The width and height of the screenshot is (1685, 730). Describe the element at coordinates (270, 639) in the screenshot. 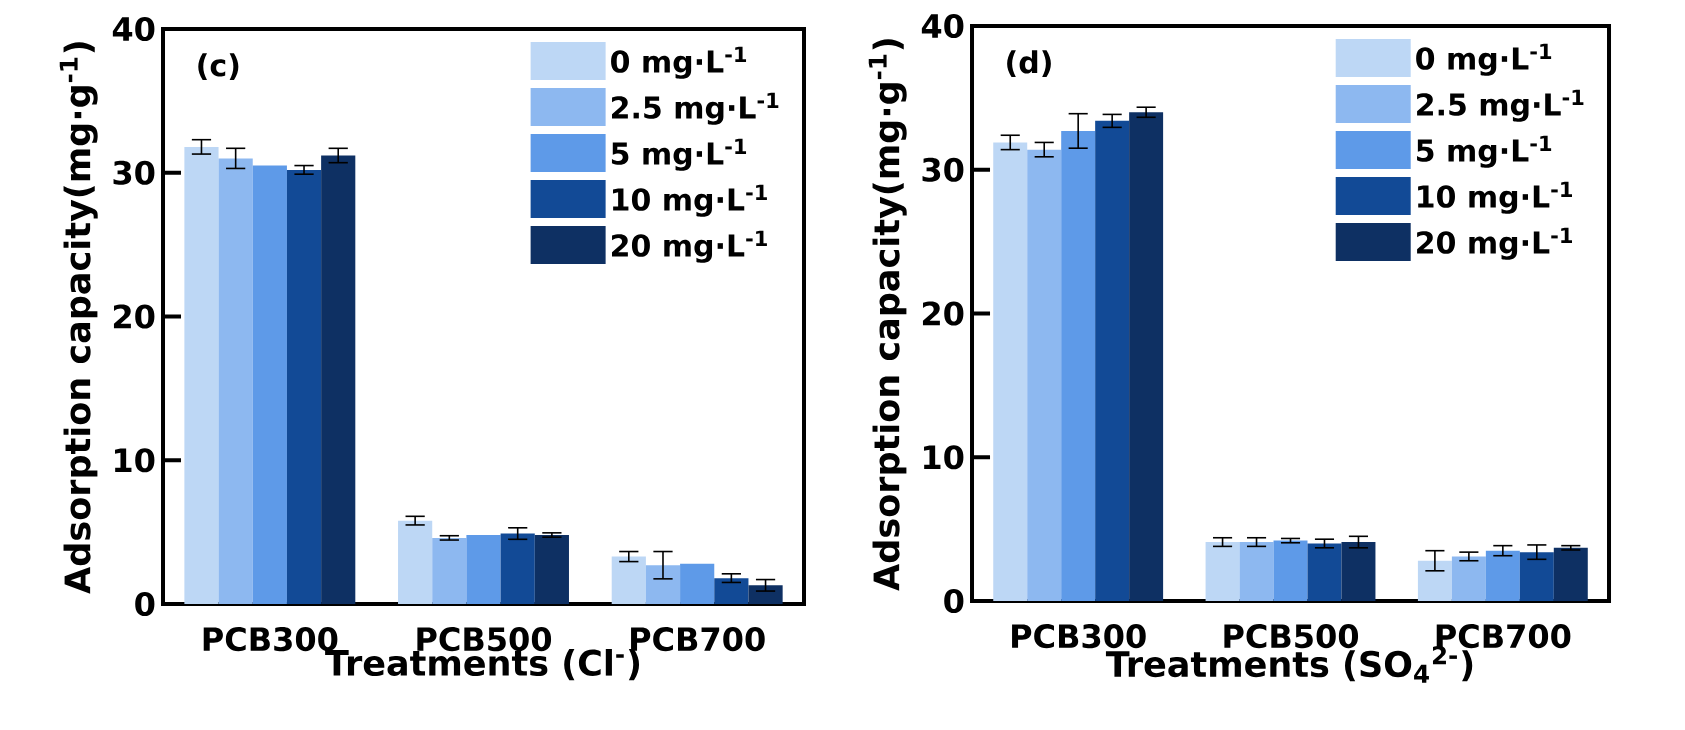

I see `x-tick-label: PCB300` at that location.